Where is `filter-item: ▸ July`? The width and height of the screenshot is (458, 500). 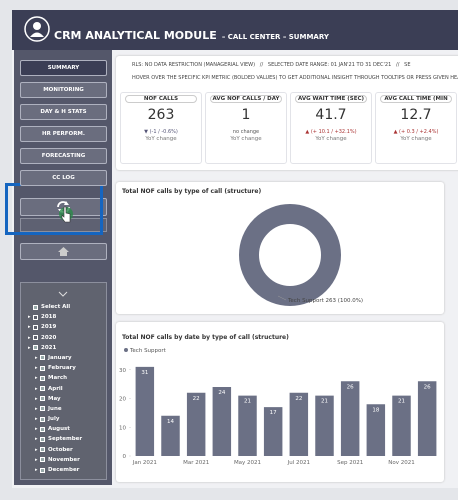
filter-item: ▸ July is located at coordinates (70, 419).